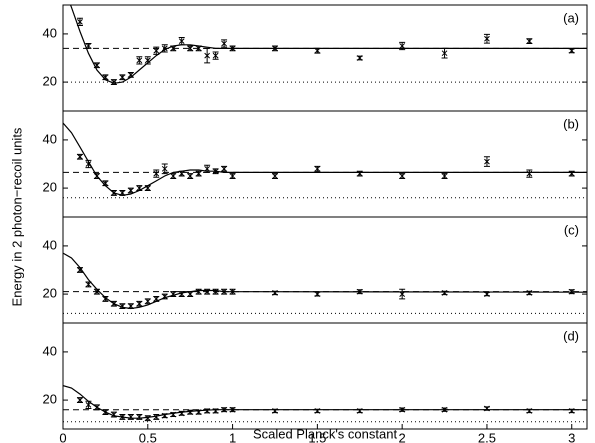 The height and width of the screenshot is (443, 595). I want to click on x-tick-label: 3, so click(571, 436).